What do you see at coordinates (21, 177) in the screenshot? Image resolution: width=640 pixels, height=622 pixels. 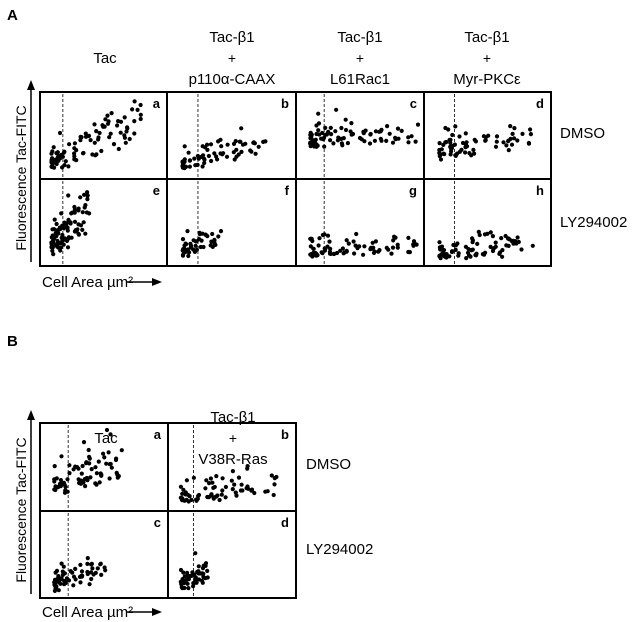 I see `y-axis-label-A: Fluorescence Tac-FITC` at bounding box center [21, 177].